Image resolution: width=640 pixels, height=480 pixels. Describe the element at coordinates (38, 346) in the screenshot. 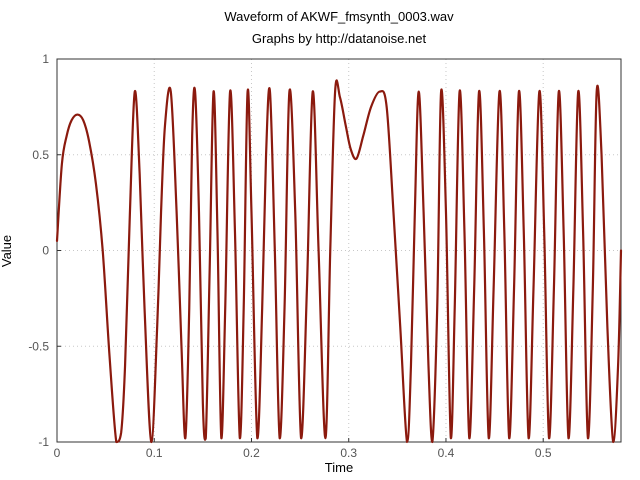

I see `y-tick-label: -0.5` at that location.